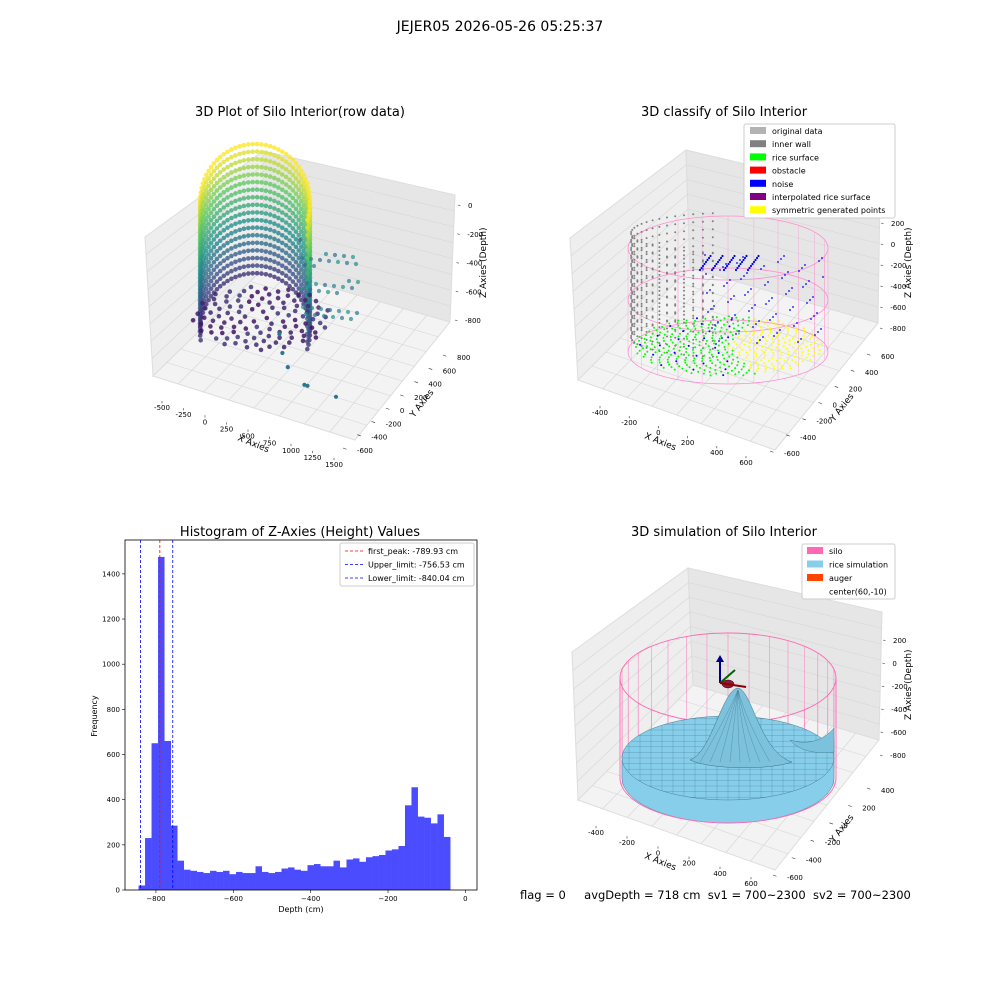  I want to click on classify-x-tick-label: 400, so click(716, 453).